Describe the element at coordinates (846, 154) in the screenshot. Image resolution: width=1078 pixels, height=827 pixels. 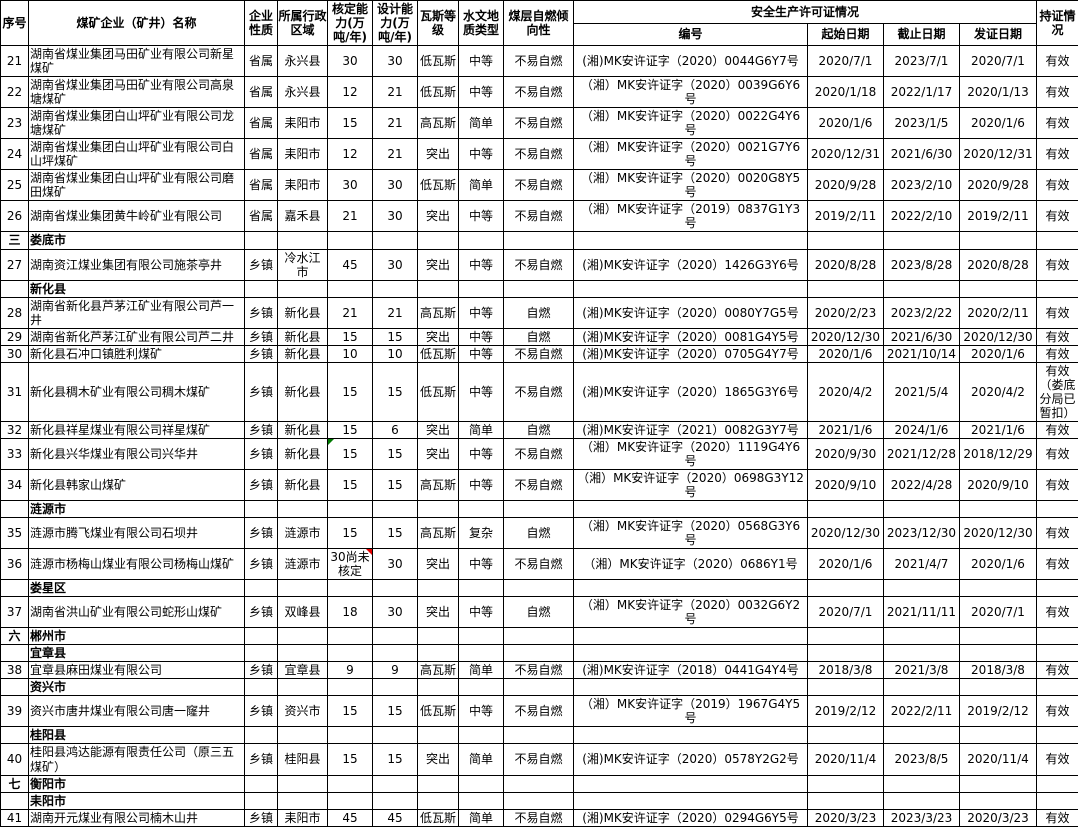
I see `cell-start: 2020/12/31` at that location.